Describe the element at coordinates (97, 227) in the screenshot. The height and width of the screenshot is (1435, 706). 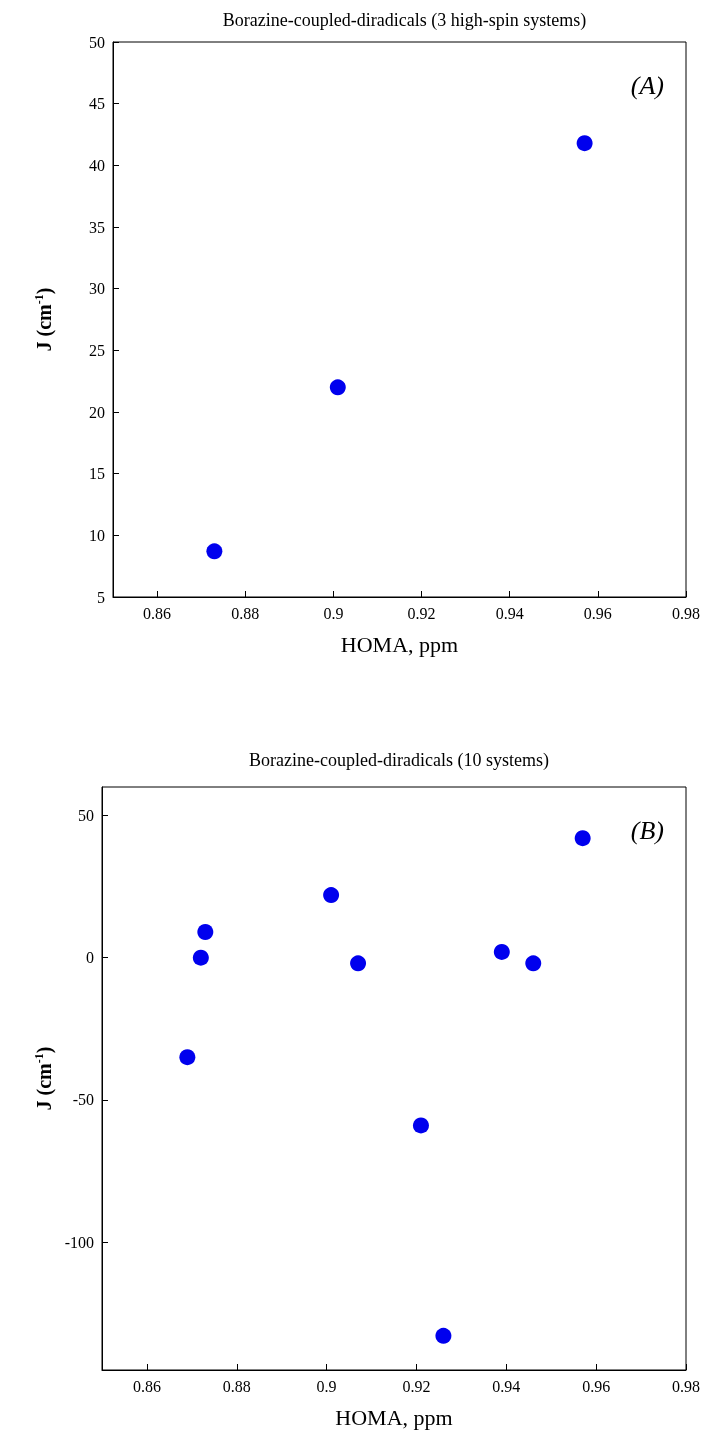
I see `y-tick-label: 35` at that location.